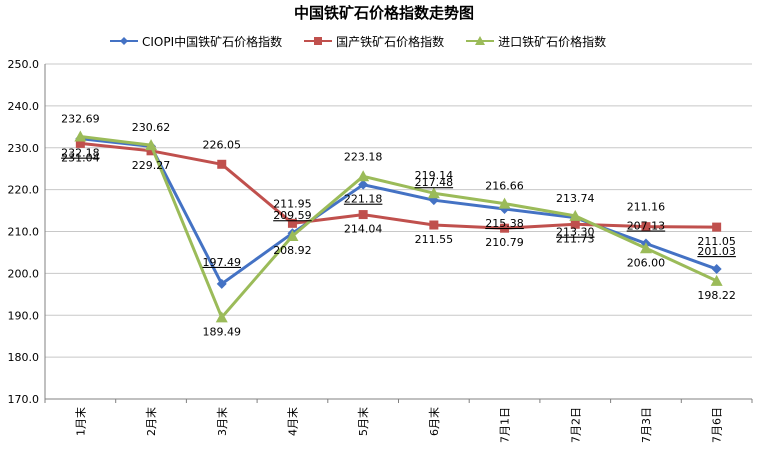 The width and height of the screenshot is (768, 457). Describe the element at coordinates (390, 41) in the screenshot. I see `legend-label-domestic: 国产铁矿石价格指数` at that location.